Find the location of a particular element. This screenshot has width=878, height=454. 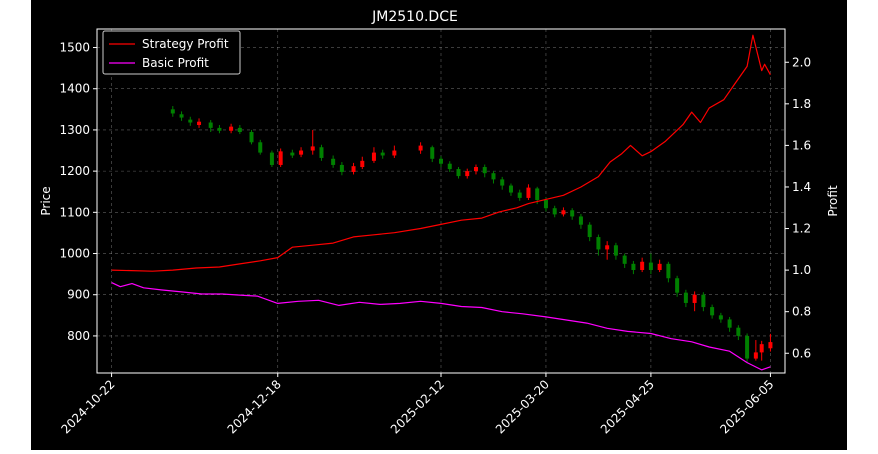

legend-strategy-label: Strategy Profit is located at coordinates (185, 44).